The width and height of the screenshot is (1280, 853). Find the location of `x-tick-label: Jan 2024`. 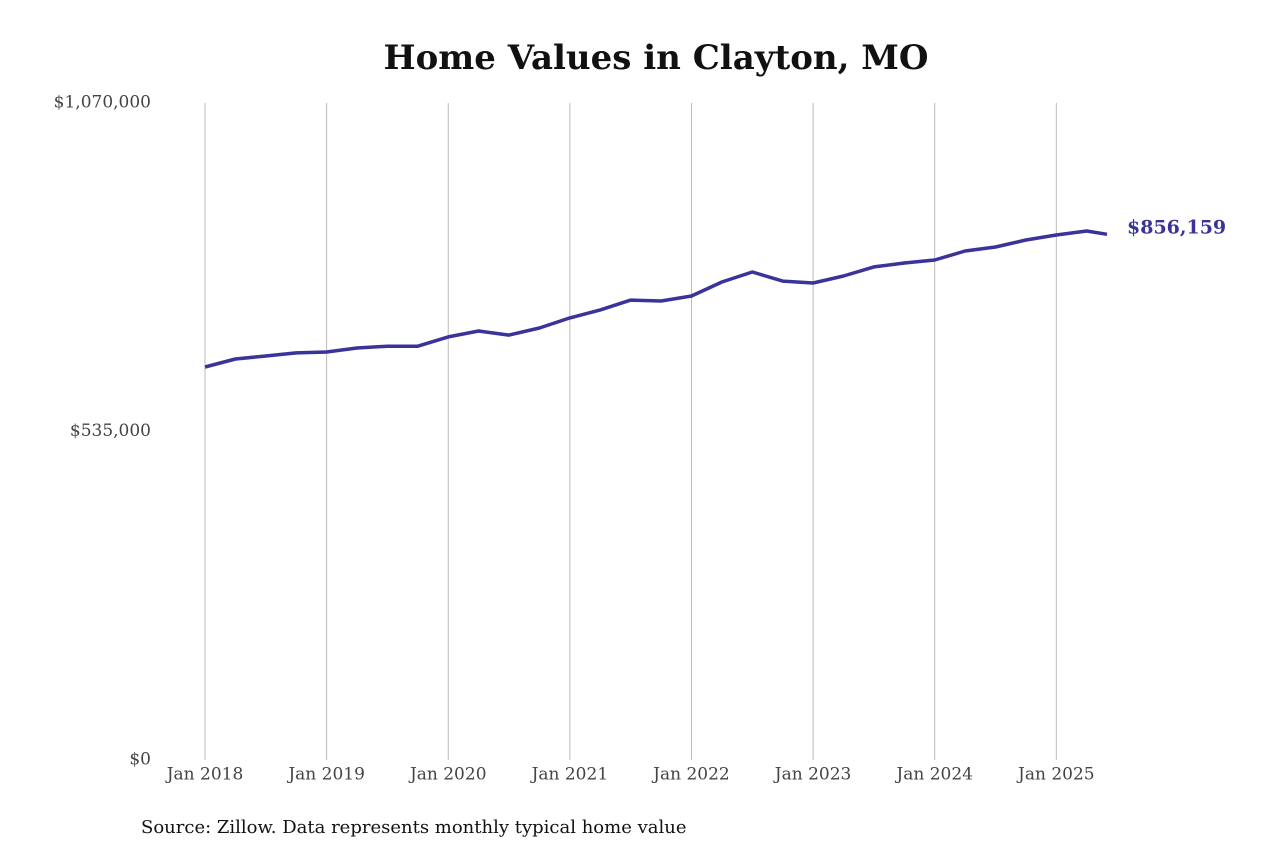

x-tick-label: Jan 2024 is located at coordinates (933, 775).